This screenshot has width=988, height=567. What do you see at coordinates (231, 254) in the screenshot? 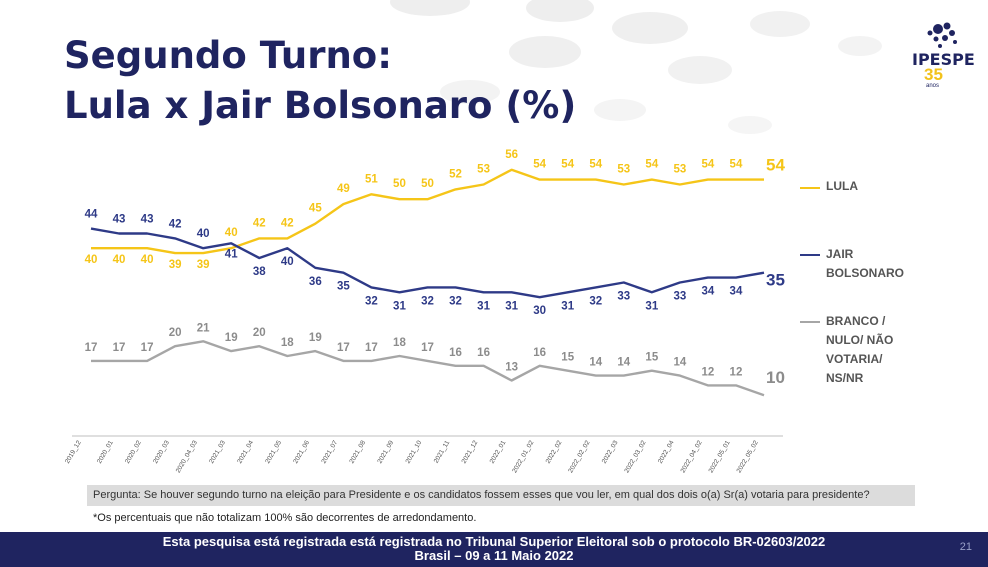
I see `data-label-1: 41` at bounding box center [231, 254].